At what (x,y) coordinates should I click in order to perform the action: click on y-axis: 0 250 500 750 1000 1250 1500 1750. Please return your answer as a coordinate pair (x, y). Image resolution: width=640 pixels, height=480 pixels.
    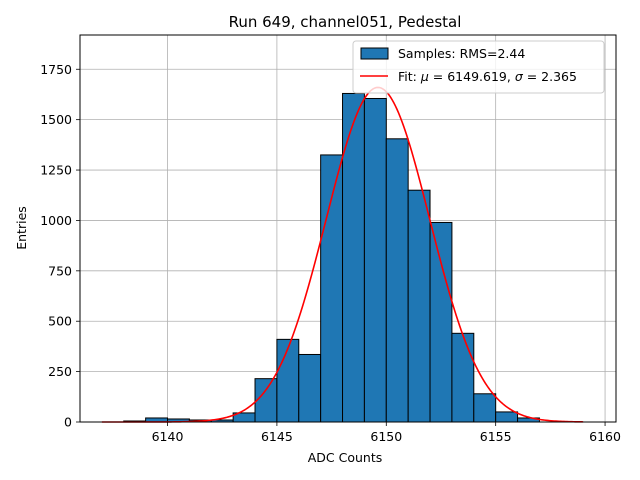
    Looking at the image, I should click on (60, 246).